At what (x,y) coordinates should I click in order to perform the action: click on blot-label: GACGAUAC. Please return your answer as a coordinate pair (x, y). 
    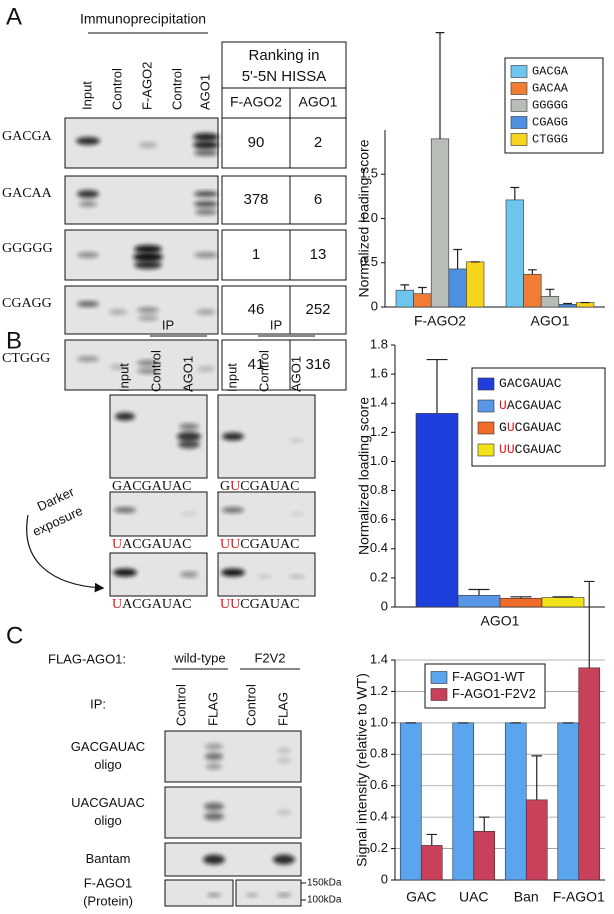
    Looking at the image, I should click on (151, 486).